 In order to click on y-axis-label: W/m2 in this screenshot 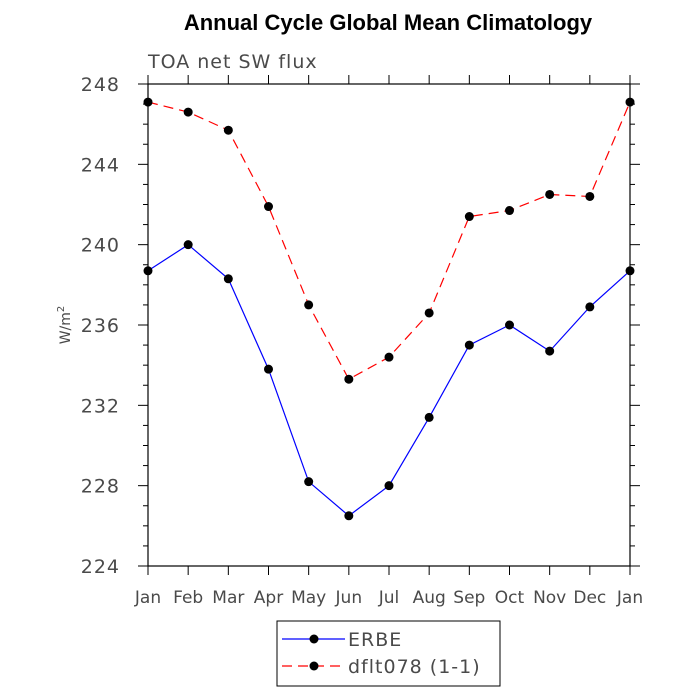, I will do `click(65, 325)`.